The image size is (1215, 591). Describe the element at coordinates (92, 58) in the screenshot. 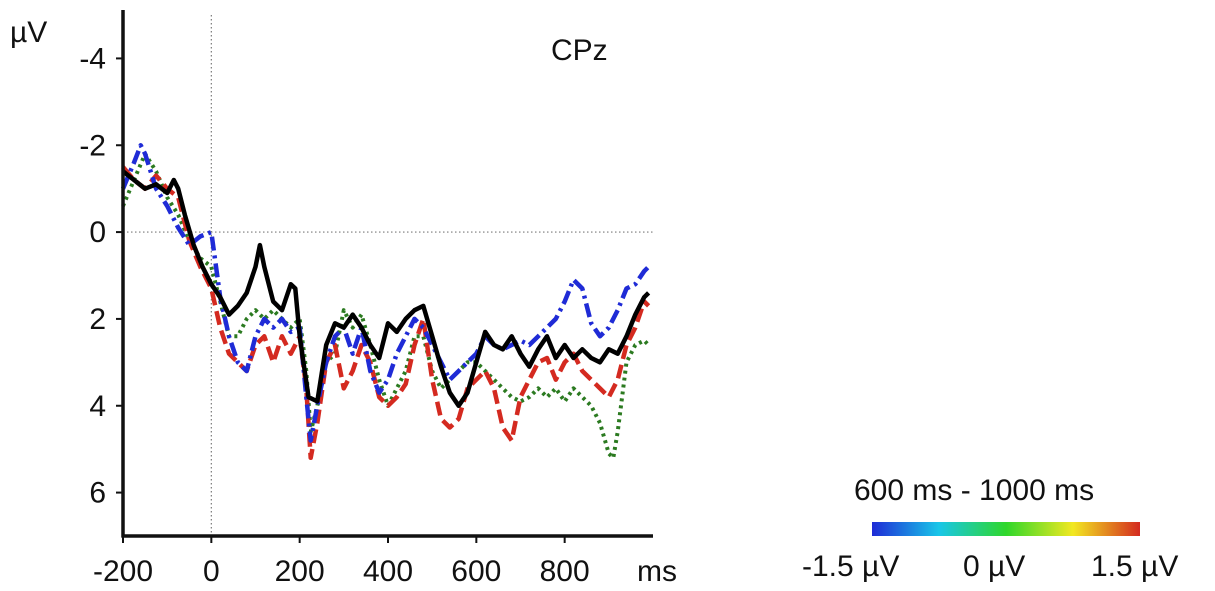

I see `y-tick-label: -4` at that location.